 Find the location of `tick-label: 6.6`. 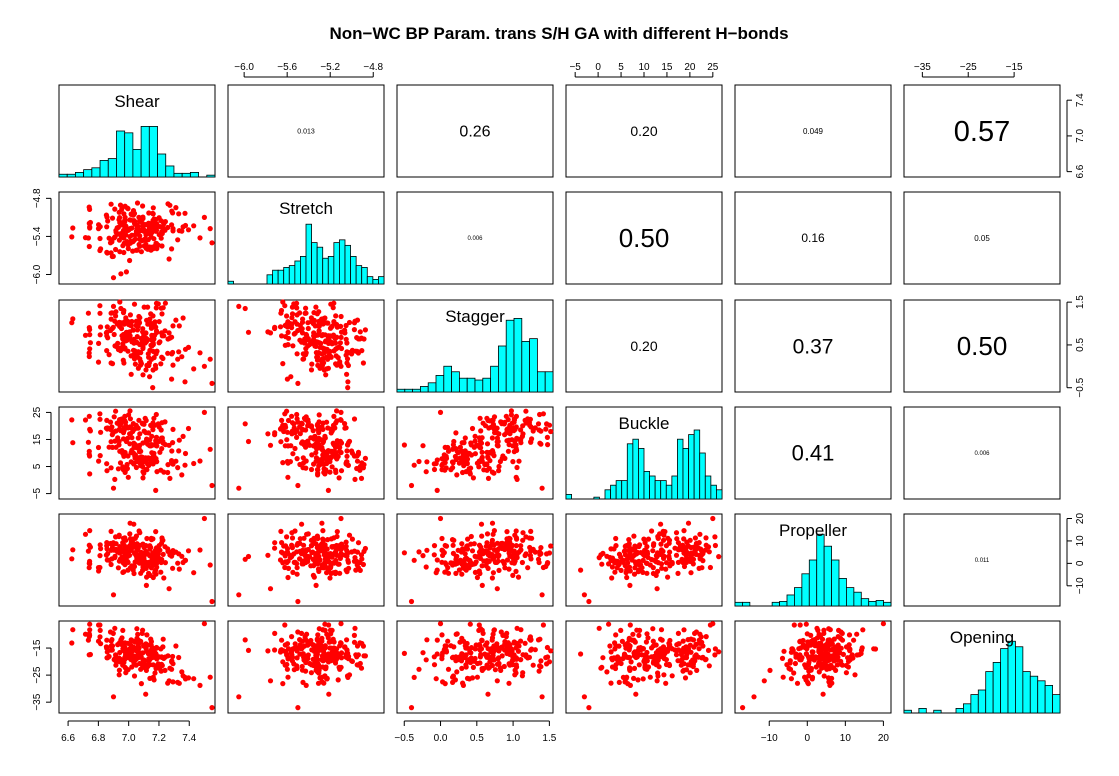

tick-label: 6.6 is located at coordinates (1080, 171).